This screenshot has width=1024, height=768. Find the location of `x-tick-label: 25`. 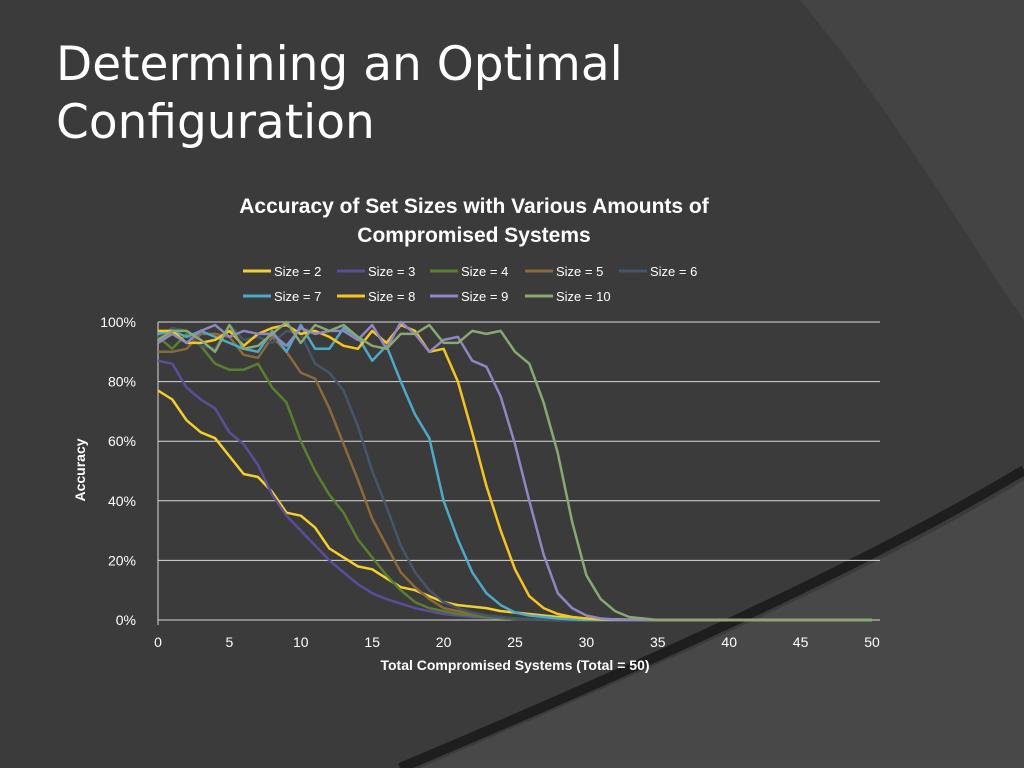

x-tick-label: 25 is located at coordinates (515, 642).